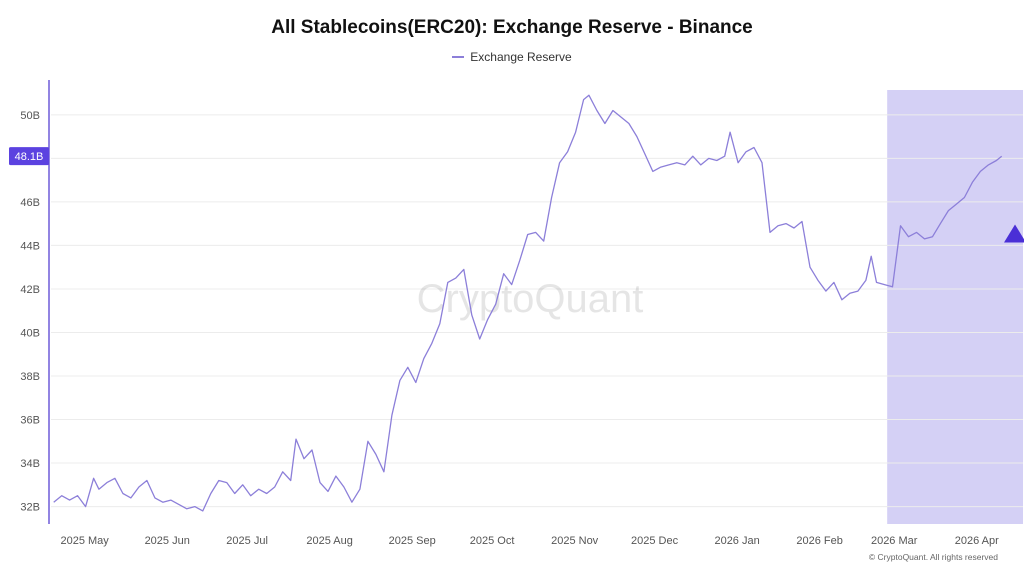 Image resolution: width=1024 pixels, height=576 pixels. I want to click on x-tick-label: 2026 Mar, so click(894, 541).